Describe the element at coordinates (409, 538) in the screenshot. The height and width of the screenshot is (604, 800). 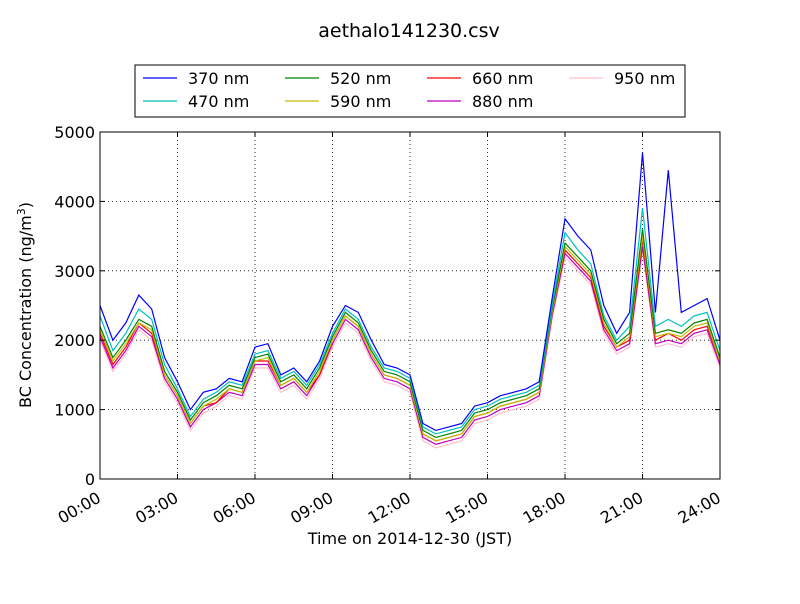
I see `x-axis-label: Time on 2014-12-30 (JST)` at that location.